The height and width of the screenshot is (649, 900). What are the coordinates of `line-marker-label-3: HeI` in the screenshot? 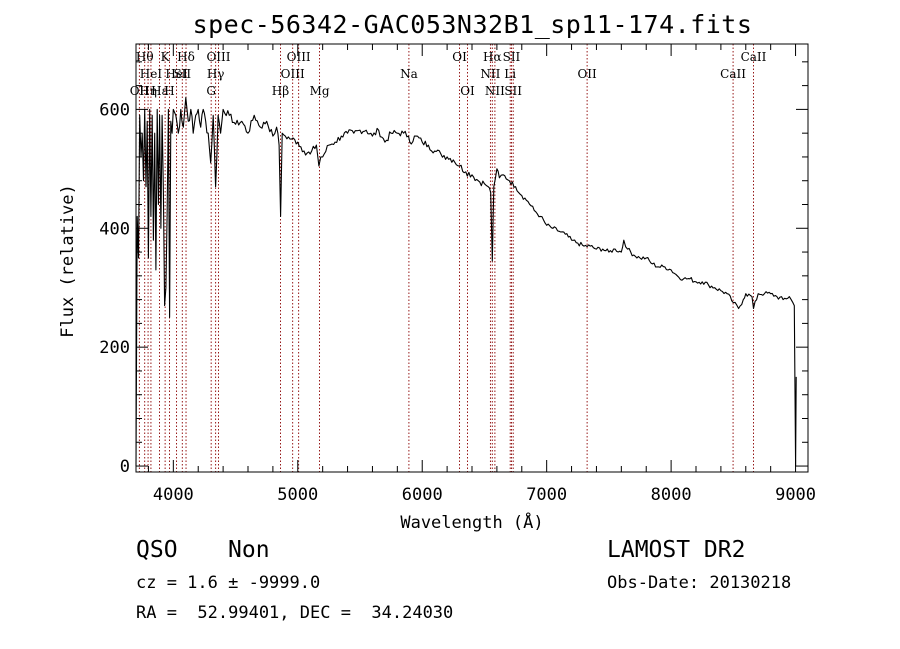 It's located at (151, 74).